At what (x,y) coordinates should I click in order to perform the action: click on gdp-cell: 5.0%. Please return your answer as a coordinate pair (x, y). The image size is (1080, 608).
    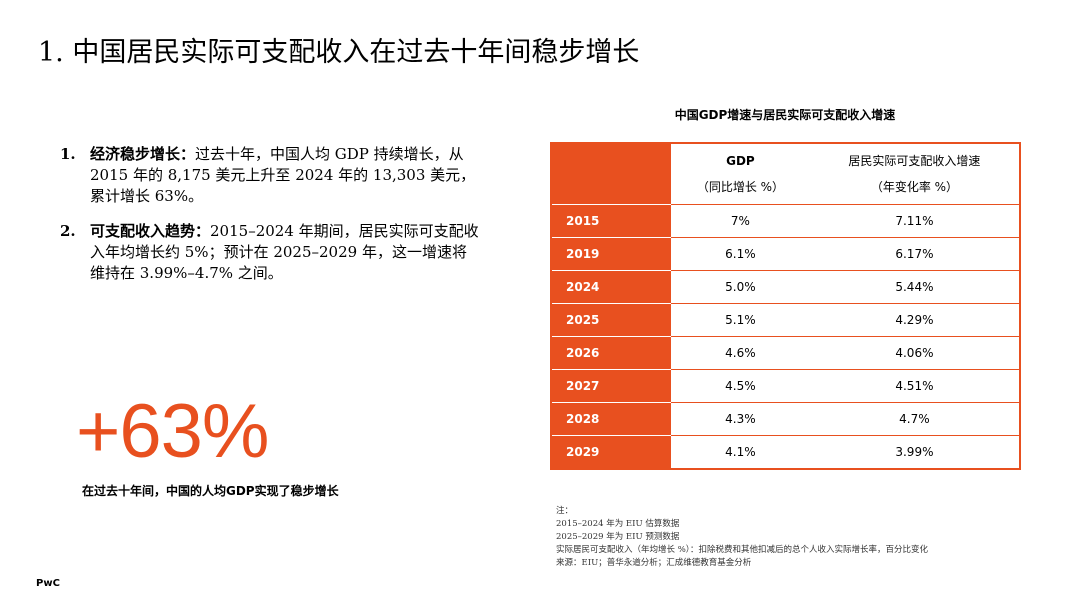
    Looking at the image, I should click on (740, 287).